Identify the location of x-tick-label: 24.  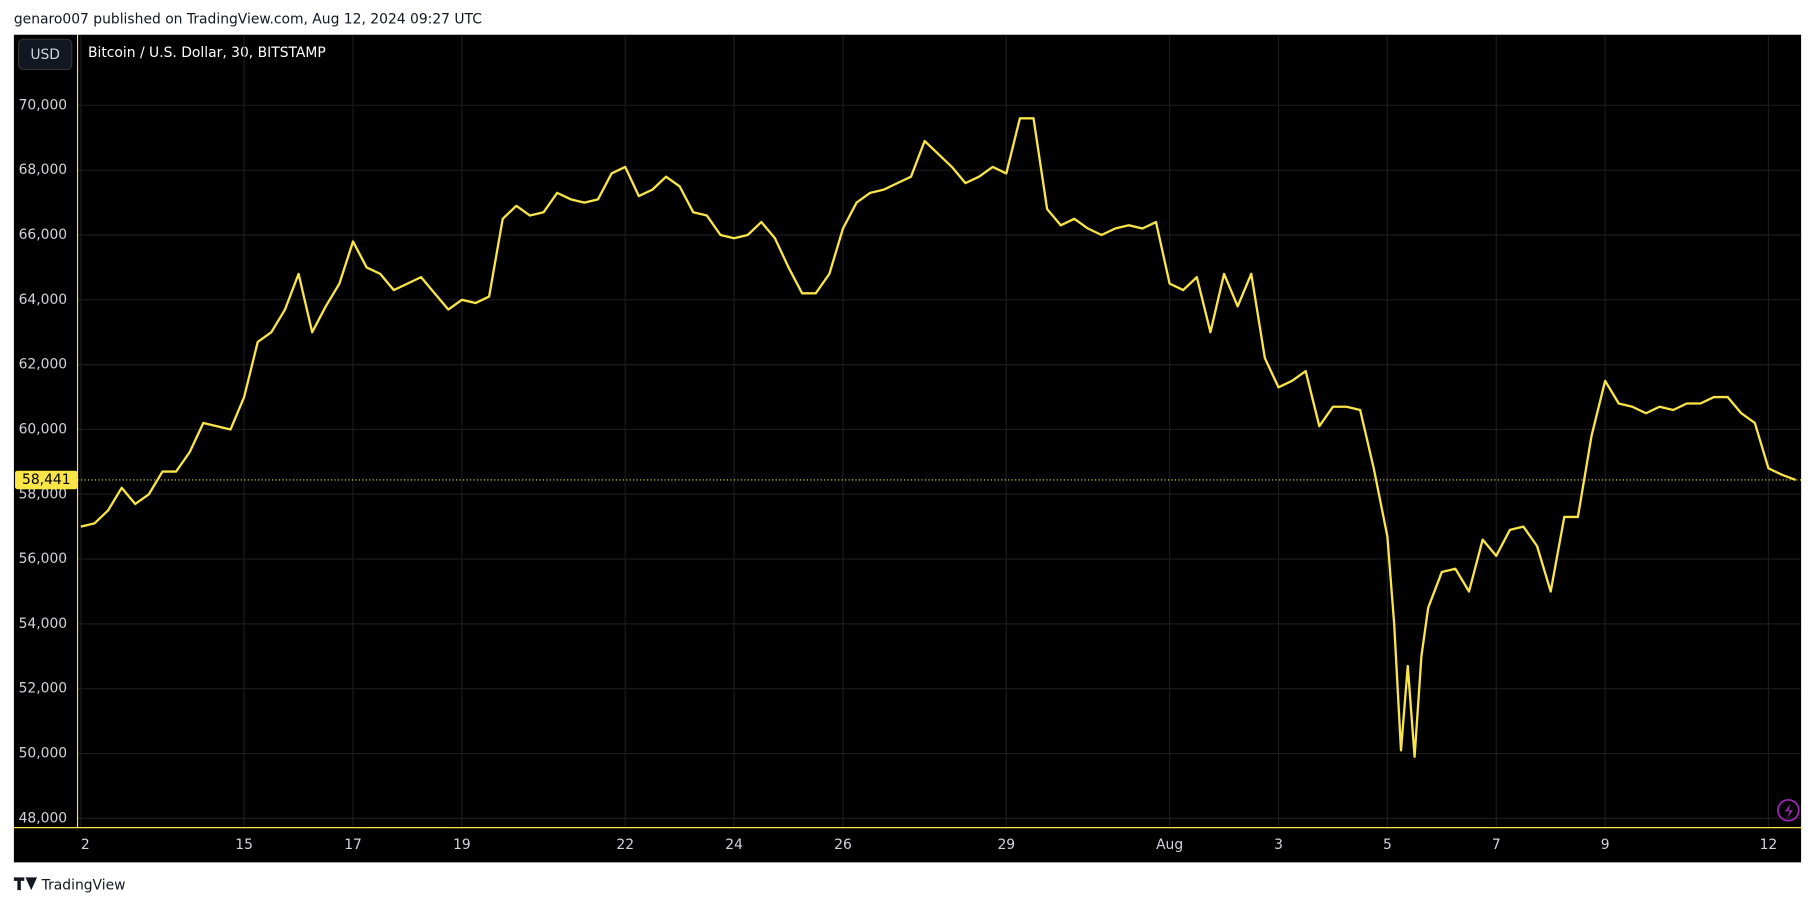
(734, 845).